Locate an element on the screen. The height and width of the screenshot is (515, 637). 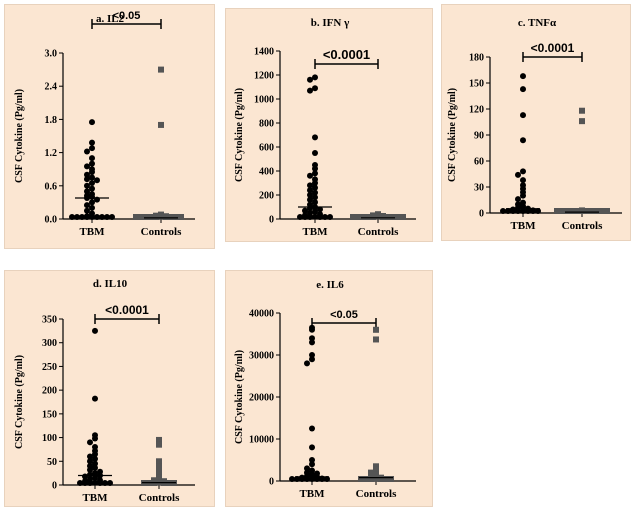
chart-title: c. TNFα is located at coordinates (537, 23).